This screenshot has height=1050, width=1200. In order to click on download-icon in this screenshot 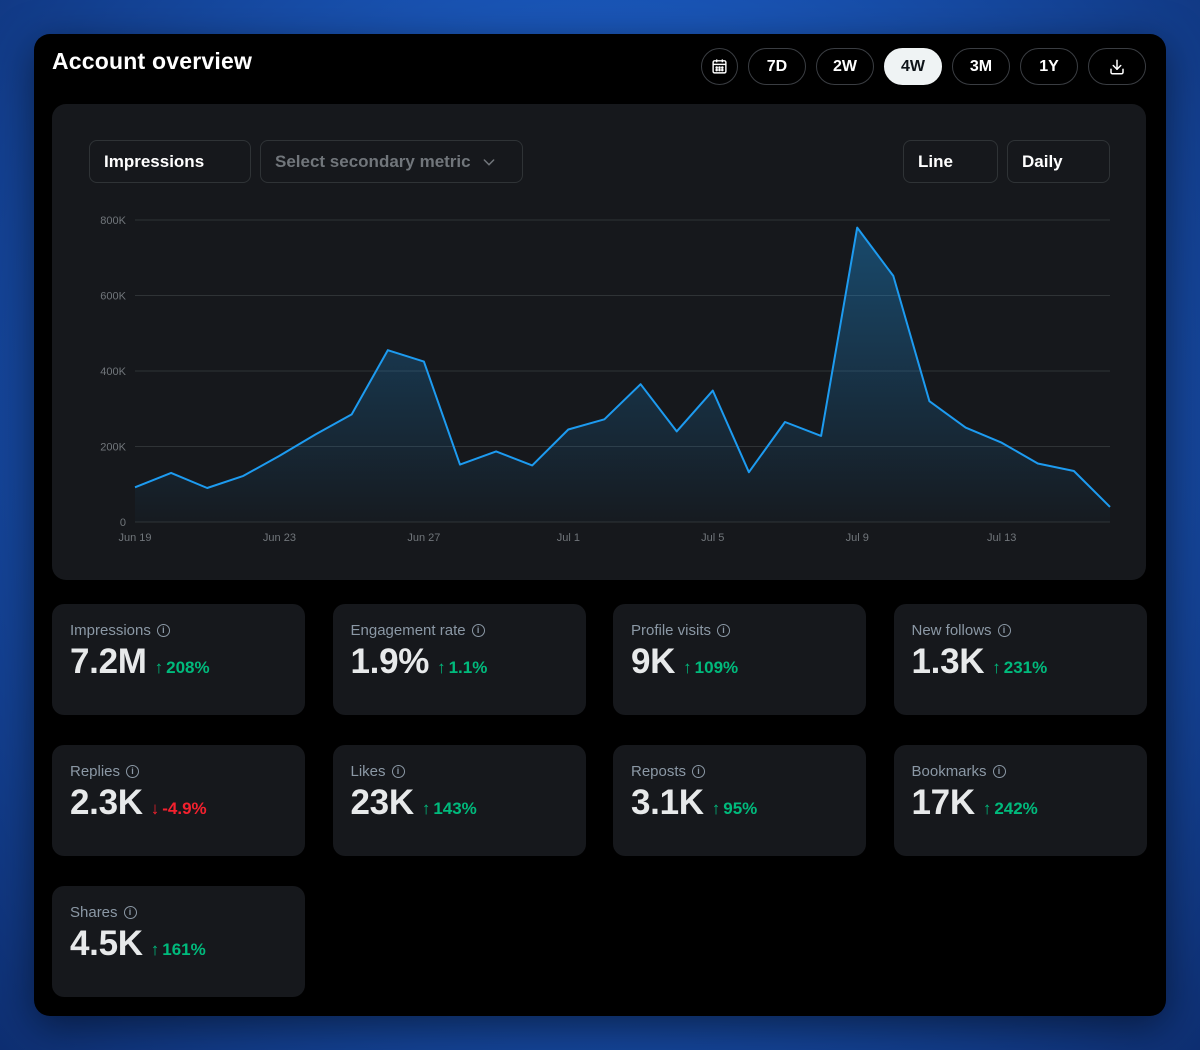, I will do `click(1117, 66)`.